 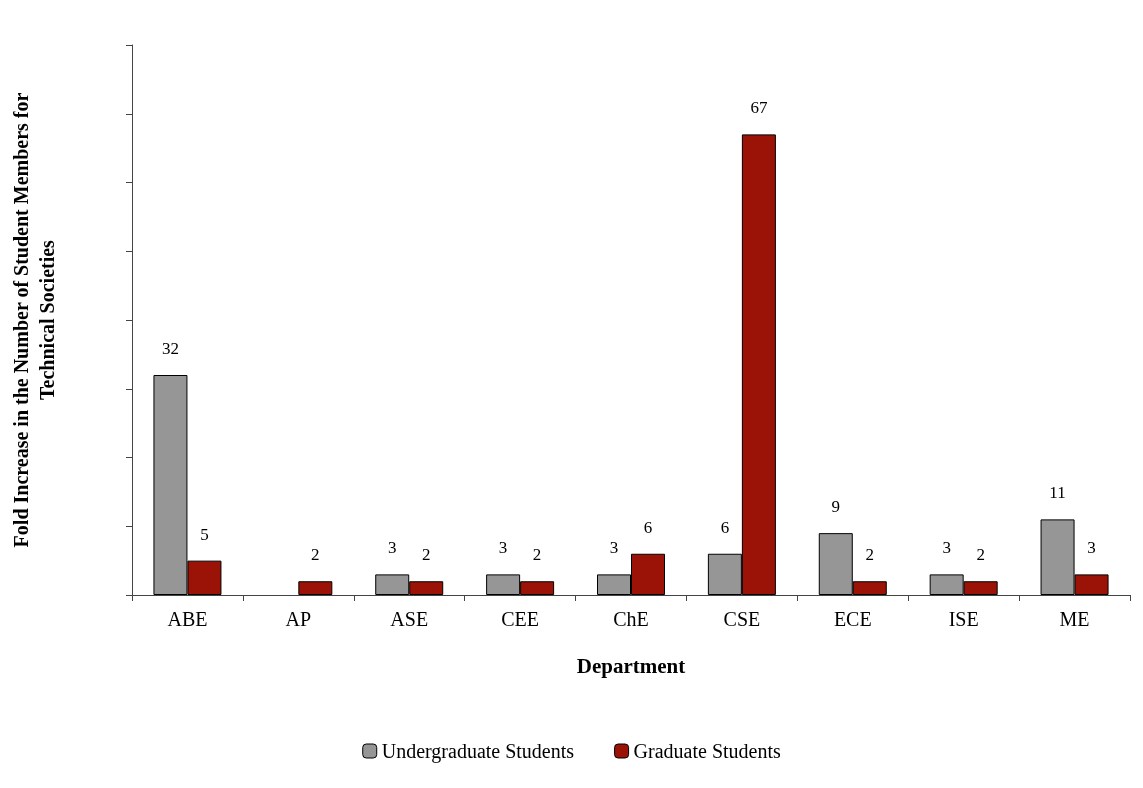 What do you see at coordinates (963, 619) in the screenshot?
I see `x-tick-label: ISE` at bounding box center [963, 619].